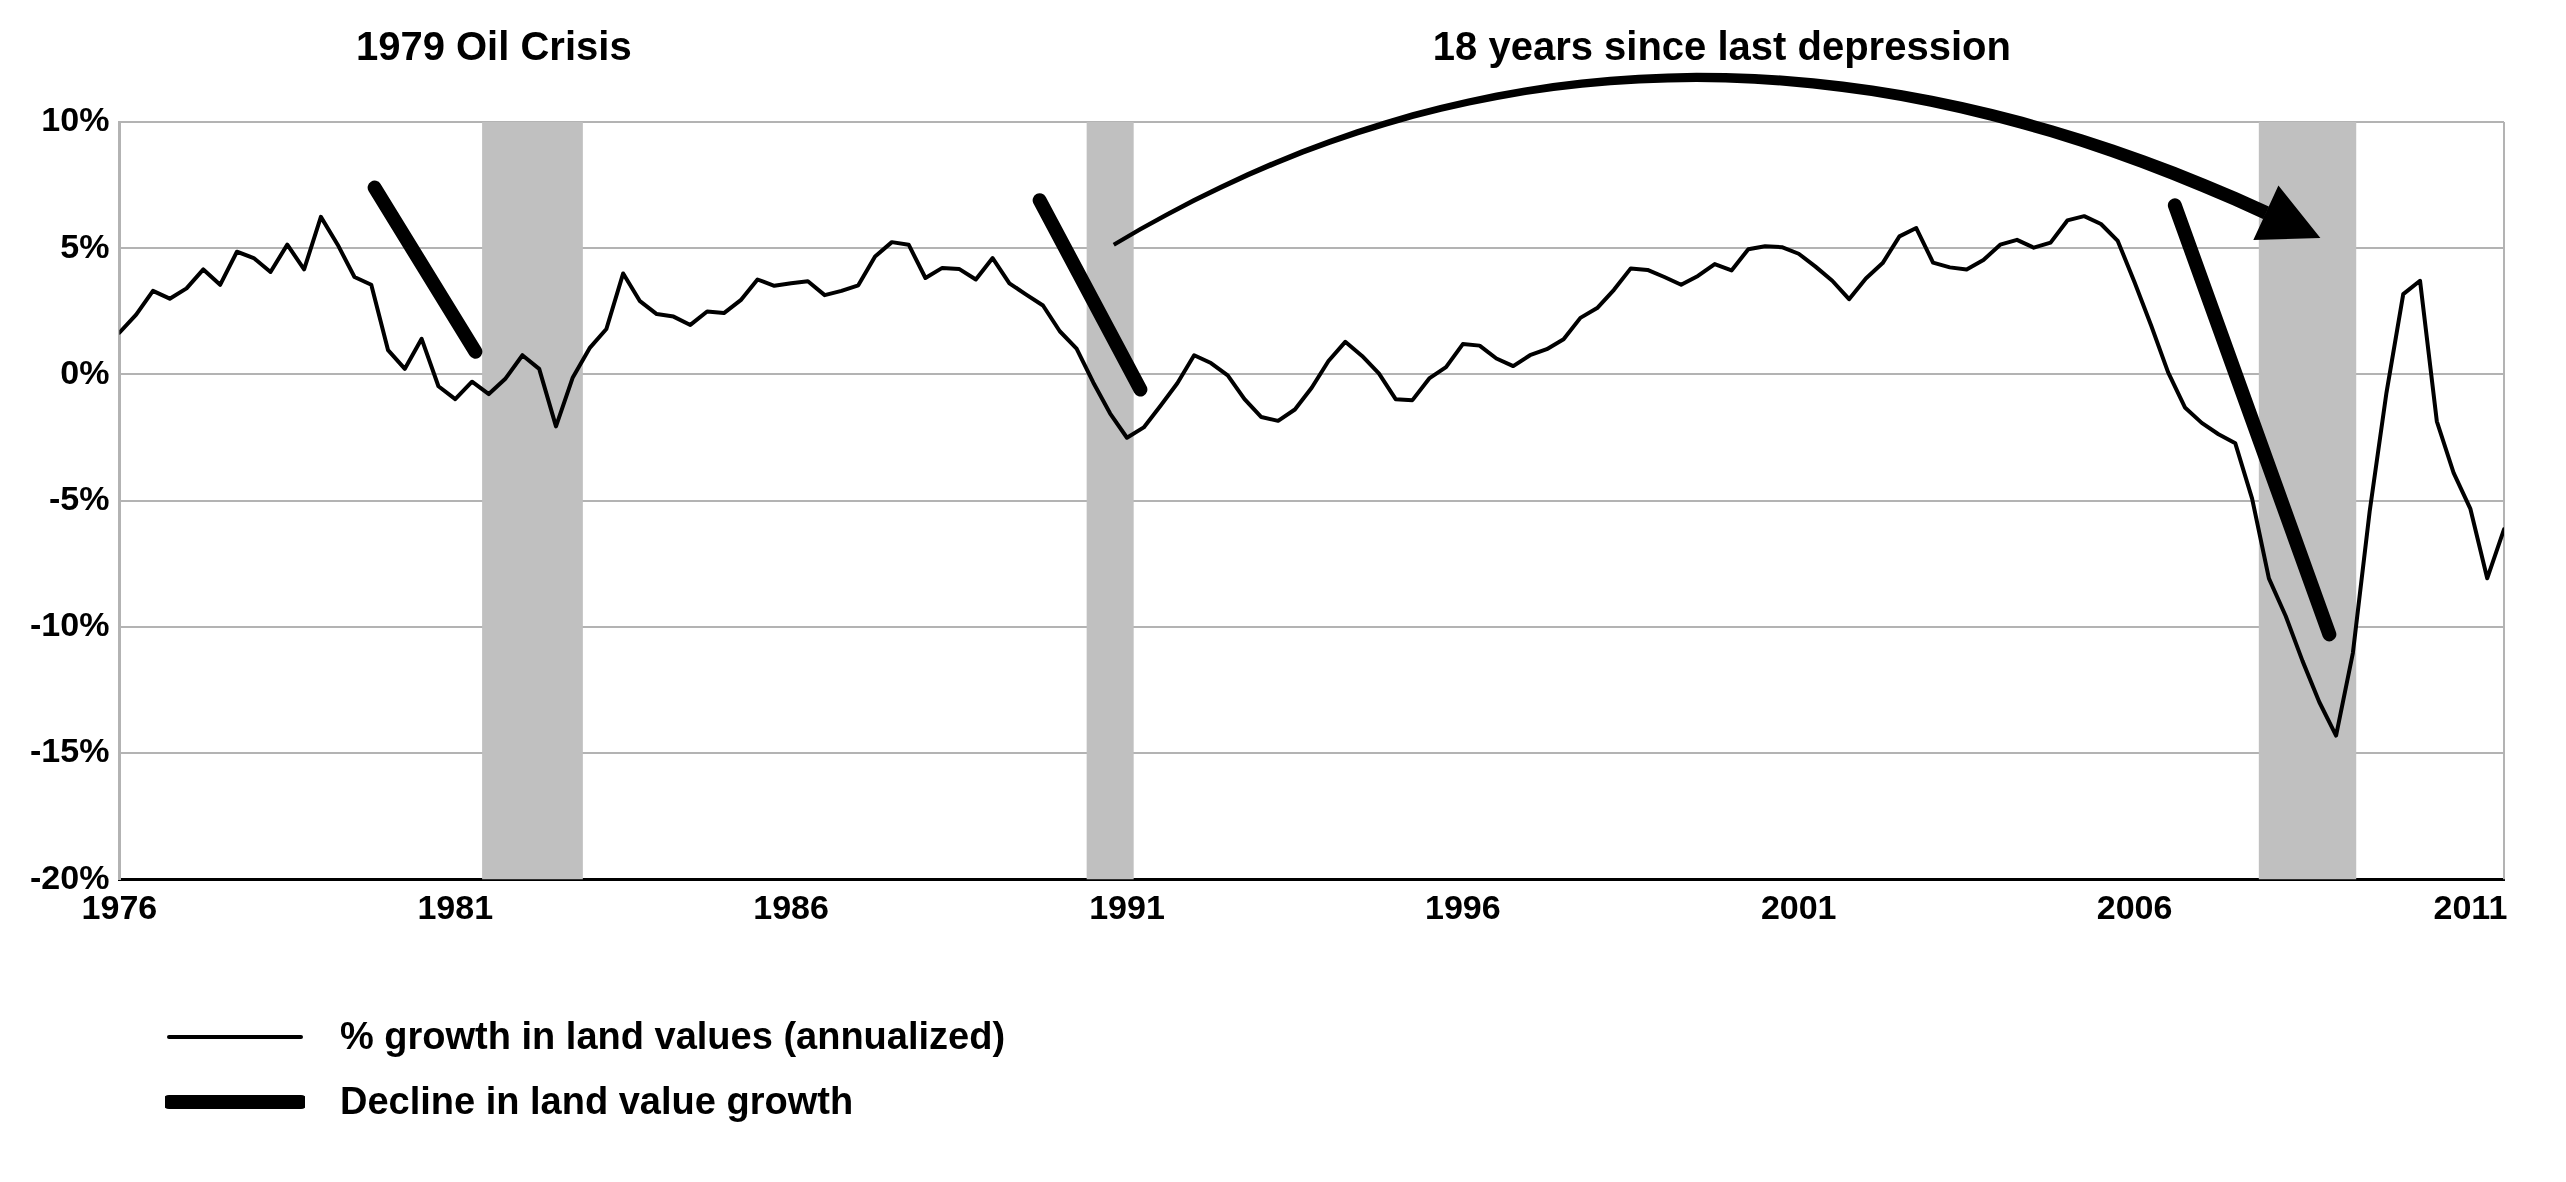 Image resolution: width=2566 pixels, height=1182 pixels. I want to click on x-tick-label: 1991, so click(1127, 906).